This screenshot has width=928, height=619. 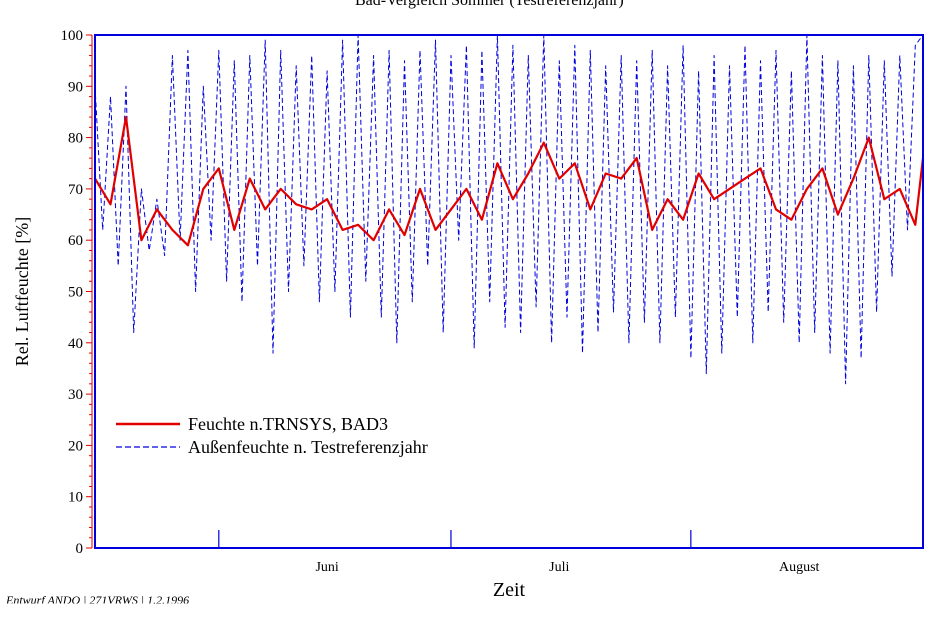 I want to click on legend-label: Außenfeuchte n. Testreferenzjahr, so click(x=308, y=447).